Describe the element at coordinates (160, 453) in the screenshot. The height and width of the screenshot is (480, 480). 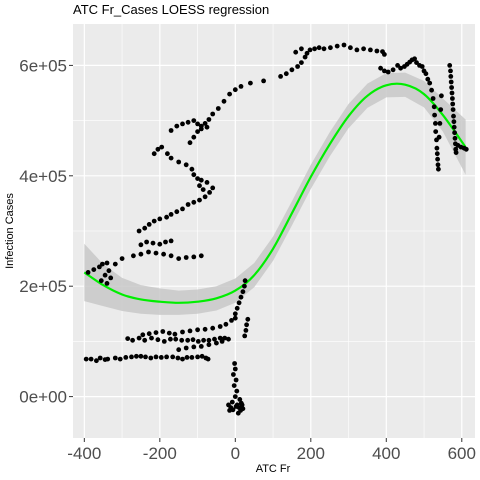
I see `x-tick-label: -200` at that location.